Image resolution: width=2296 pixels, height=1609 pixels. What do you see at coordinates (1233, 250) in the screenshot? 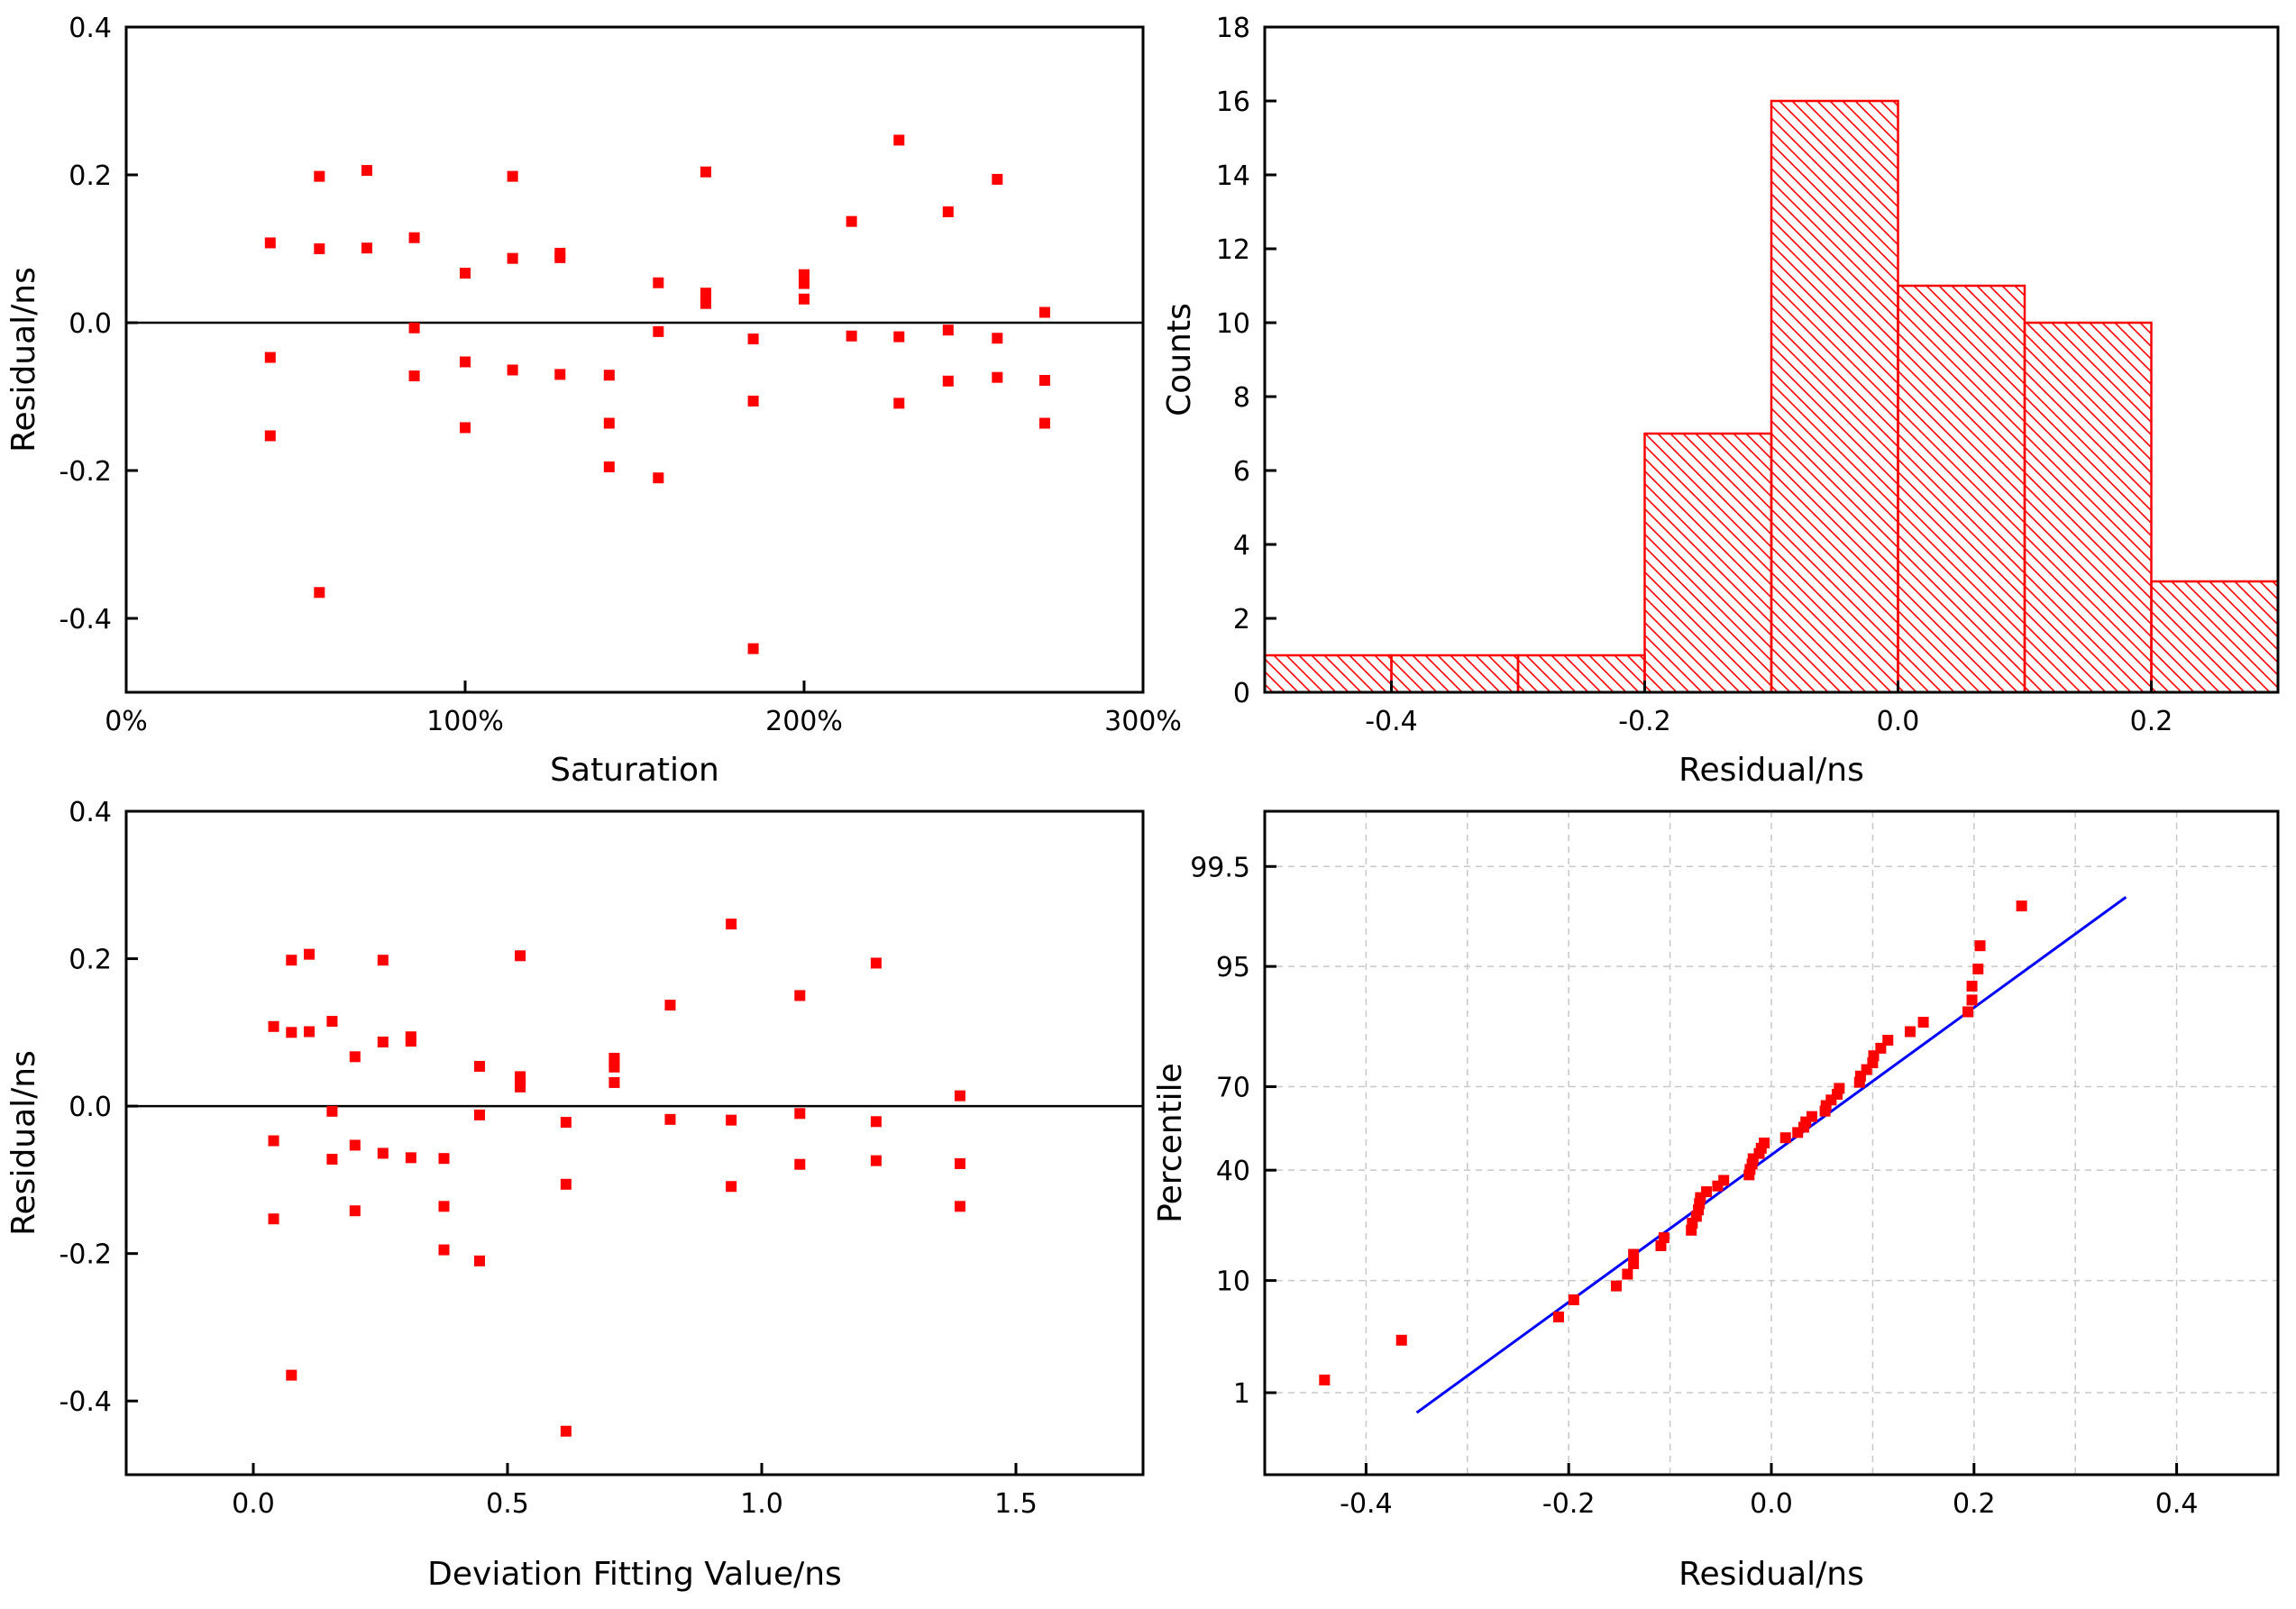
I see `y-tick-label: 12` at bounding box center [1233, 250].